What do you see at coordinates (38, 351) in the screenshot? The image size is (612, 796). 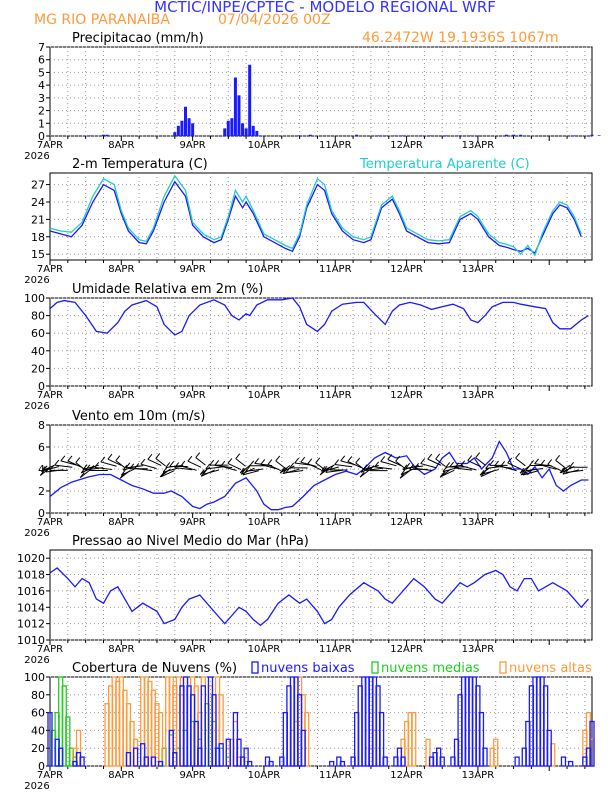 I see `y-tick-label: 40` at bounding box center [38, 351].